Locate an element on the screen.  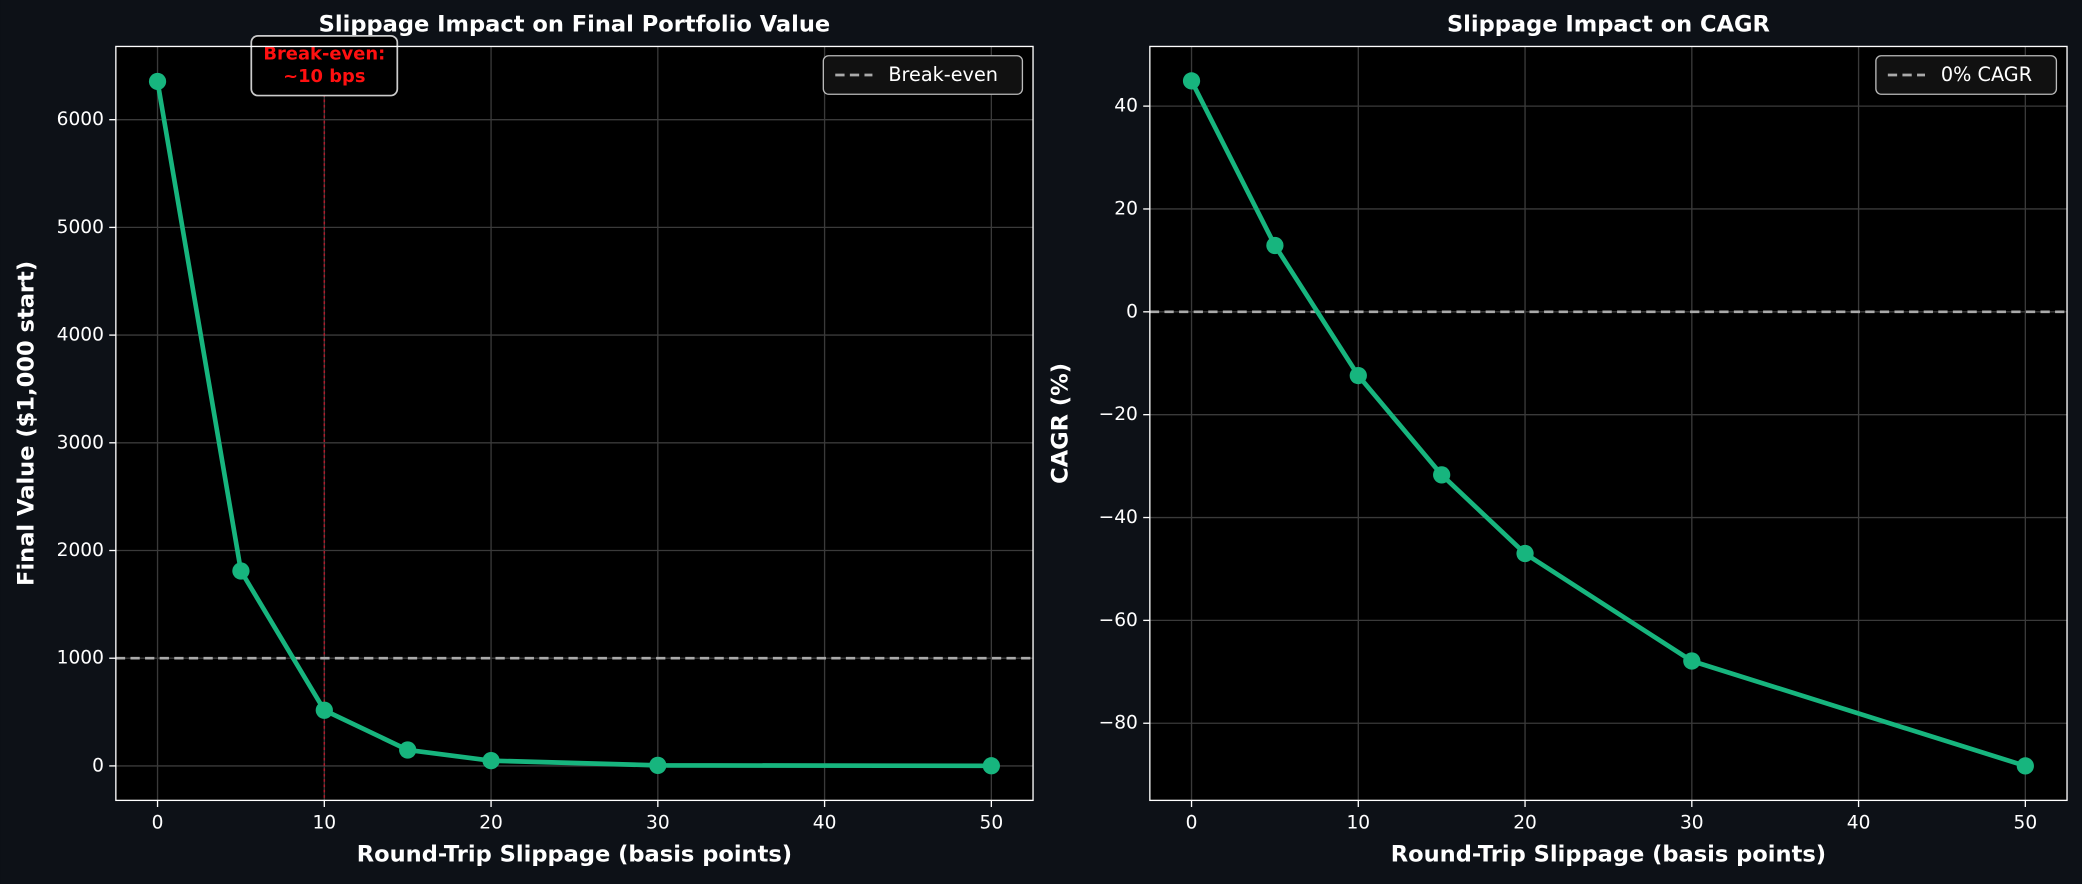
annotation-text: Break-even: is located at coordinates (324, 53).